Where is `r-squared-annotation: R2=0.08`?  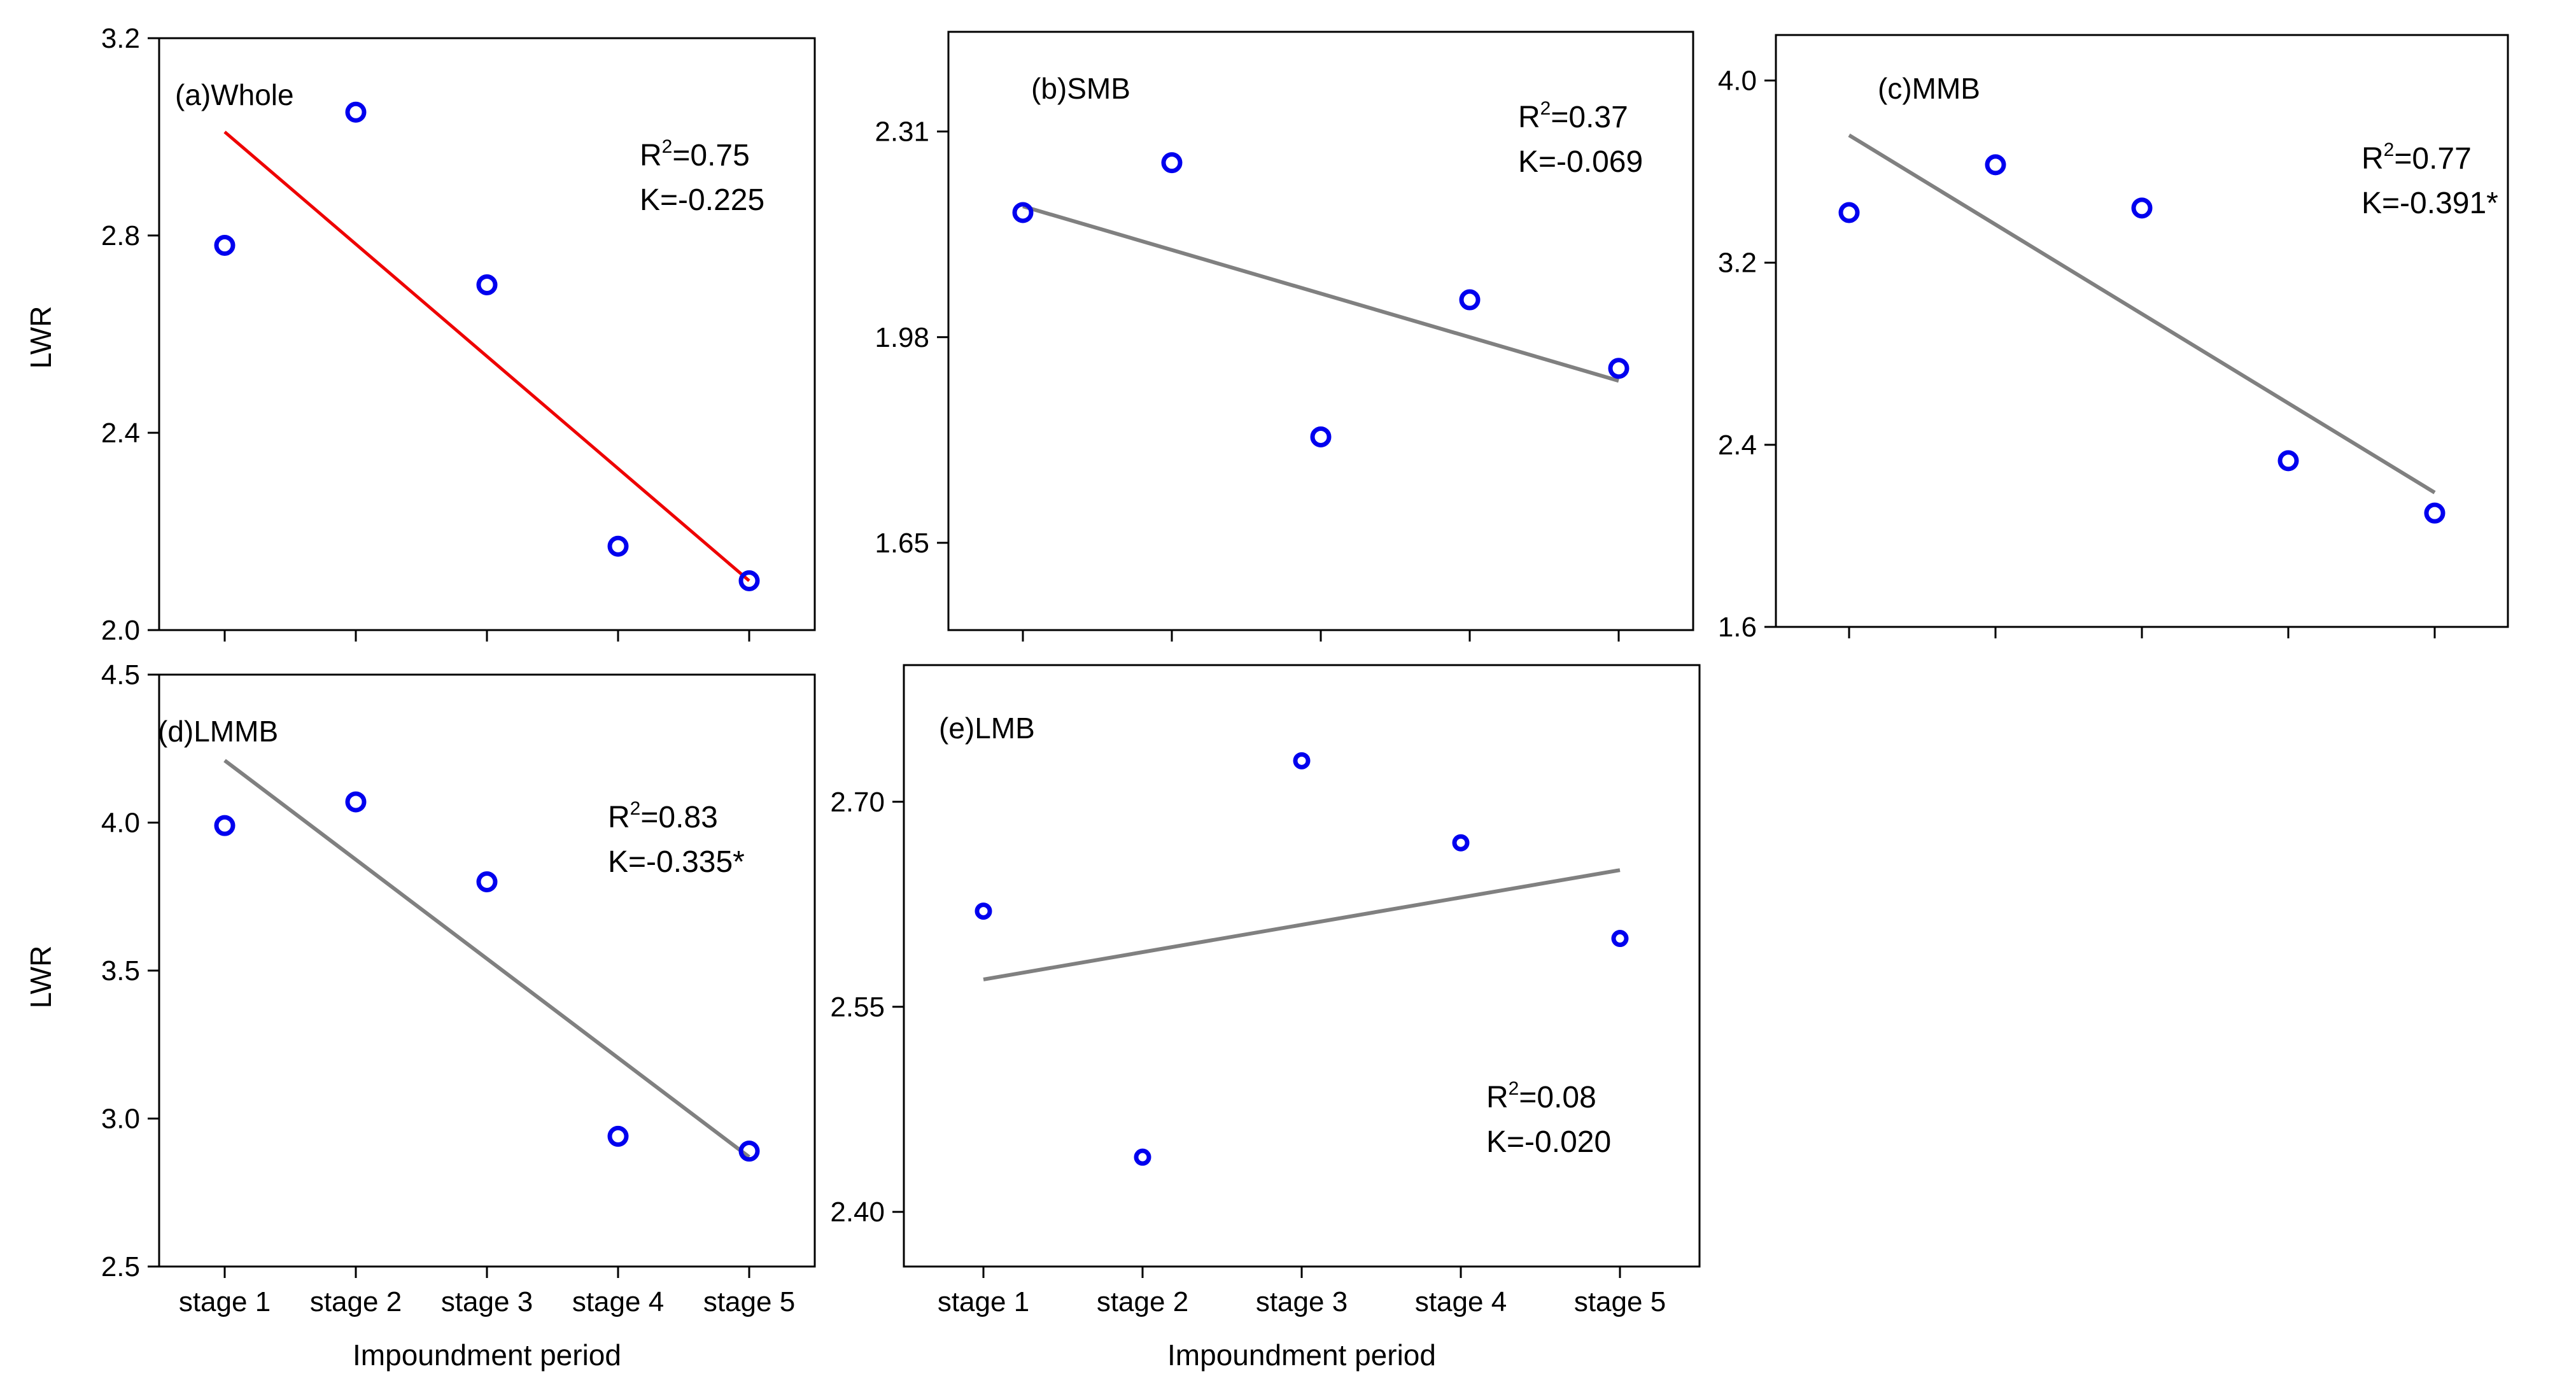 r-squared-annotation: R2=0.08 is located at coordinates (1541, 1096).